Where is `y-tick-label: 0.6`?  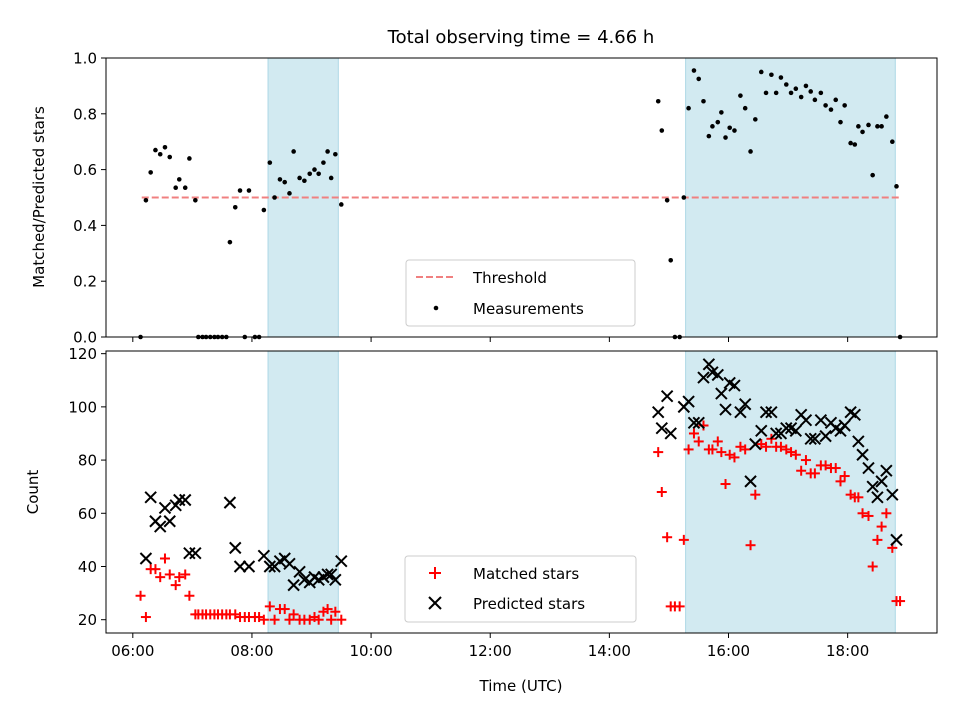
y-tick-label: 0.6 is located at coordinates (85, 170).